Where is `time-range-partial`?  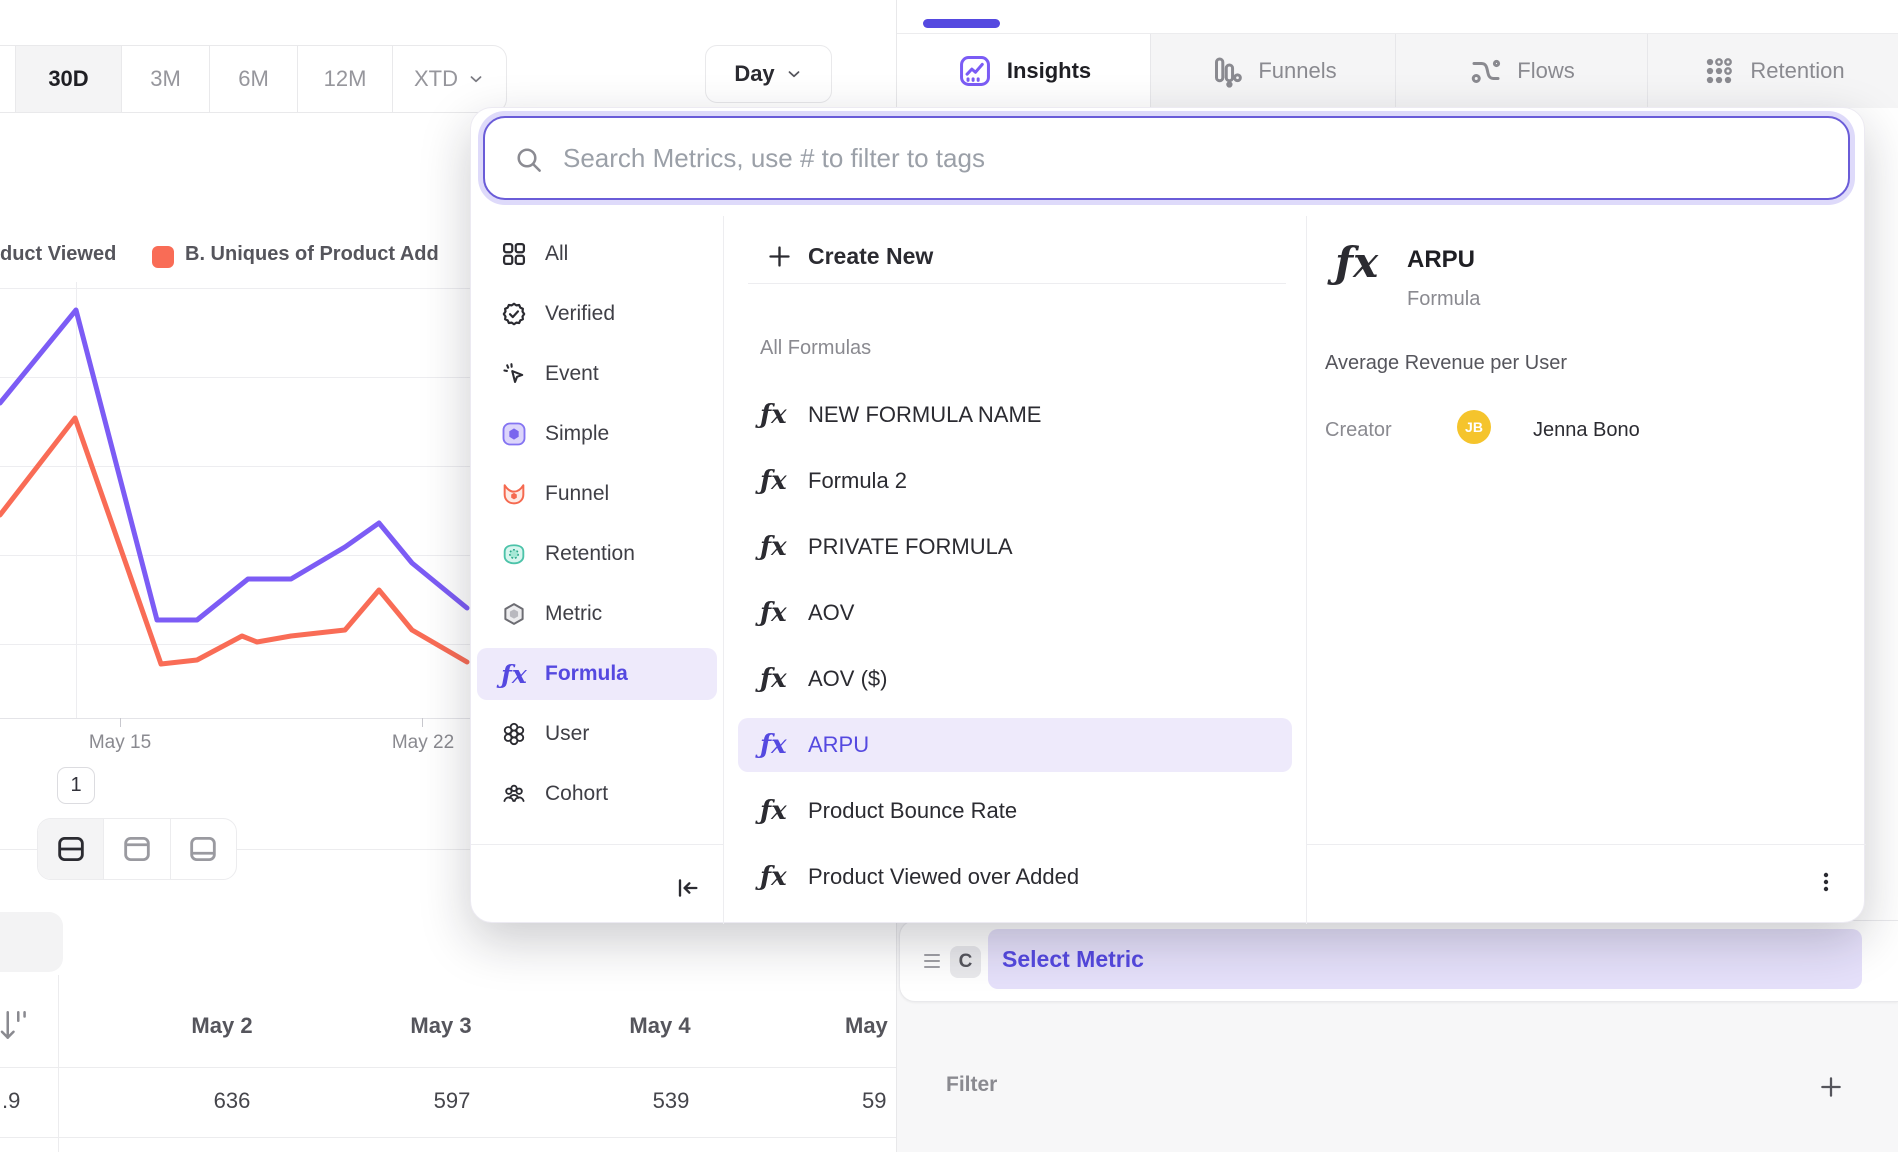
time-range-partial is located at coordinates (8, 79).